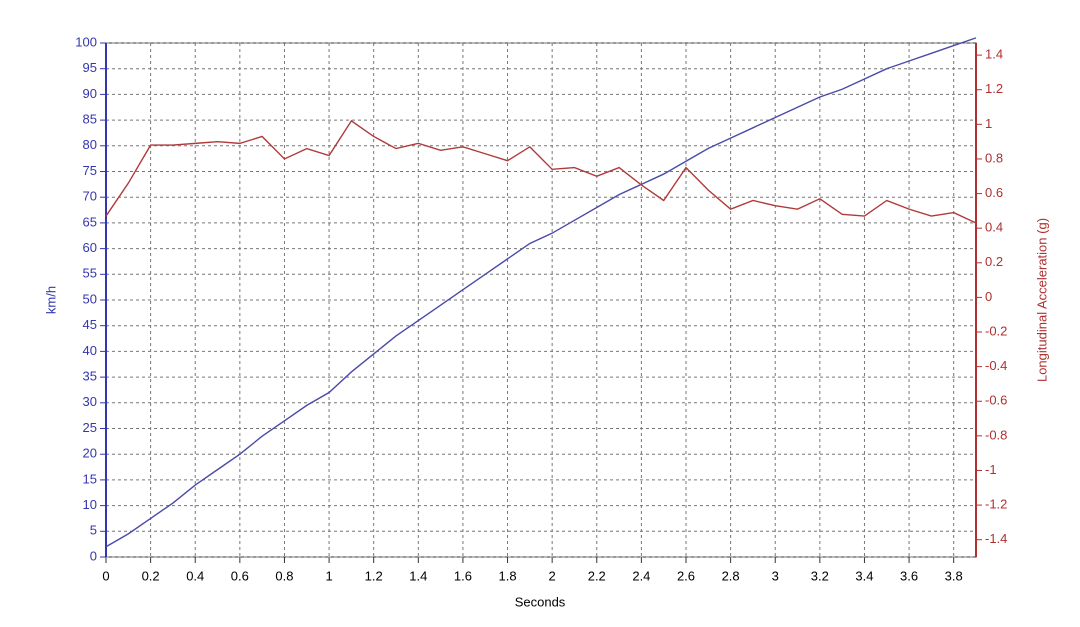  What do you see at coordinates (90, 298) in the screenshot?
I see `y-tick-label: 50` at bounding box center [90, 298].